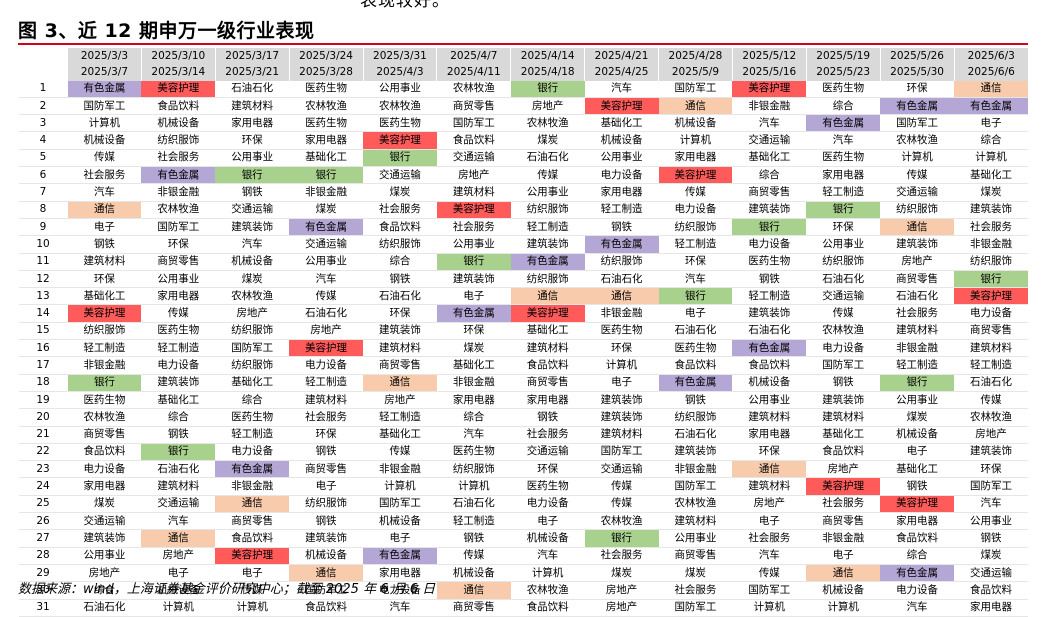  Describe the element at coordinates (473, 175) in the screenshot. I see `industry-cell: 房地产` at that location.